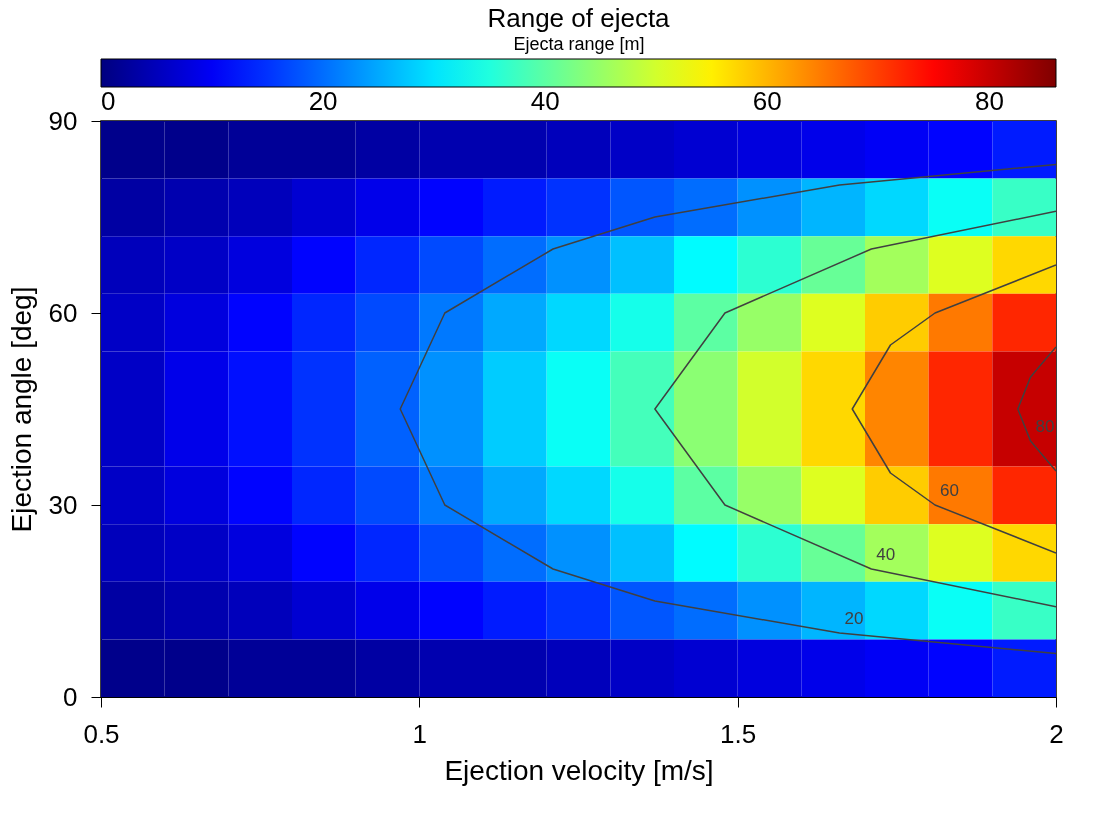 The height and width of the screenshot is (834, 1094). I want to click on series-label: 40, so click(886, 554).